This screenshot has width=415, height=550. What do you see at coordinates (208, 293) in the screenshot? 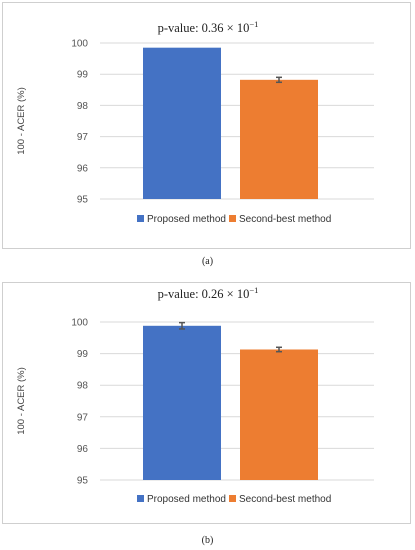
I see `p-value-annotation: p-value: 0.26 × 10−1` at bounding box center [208, 293].